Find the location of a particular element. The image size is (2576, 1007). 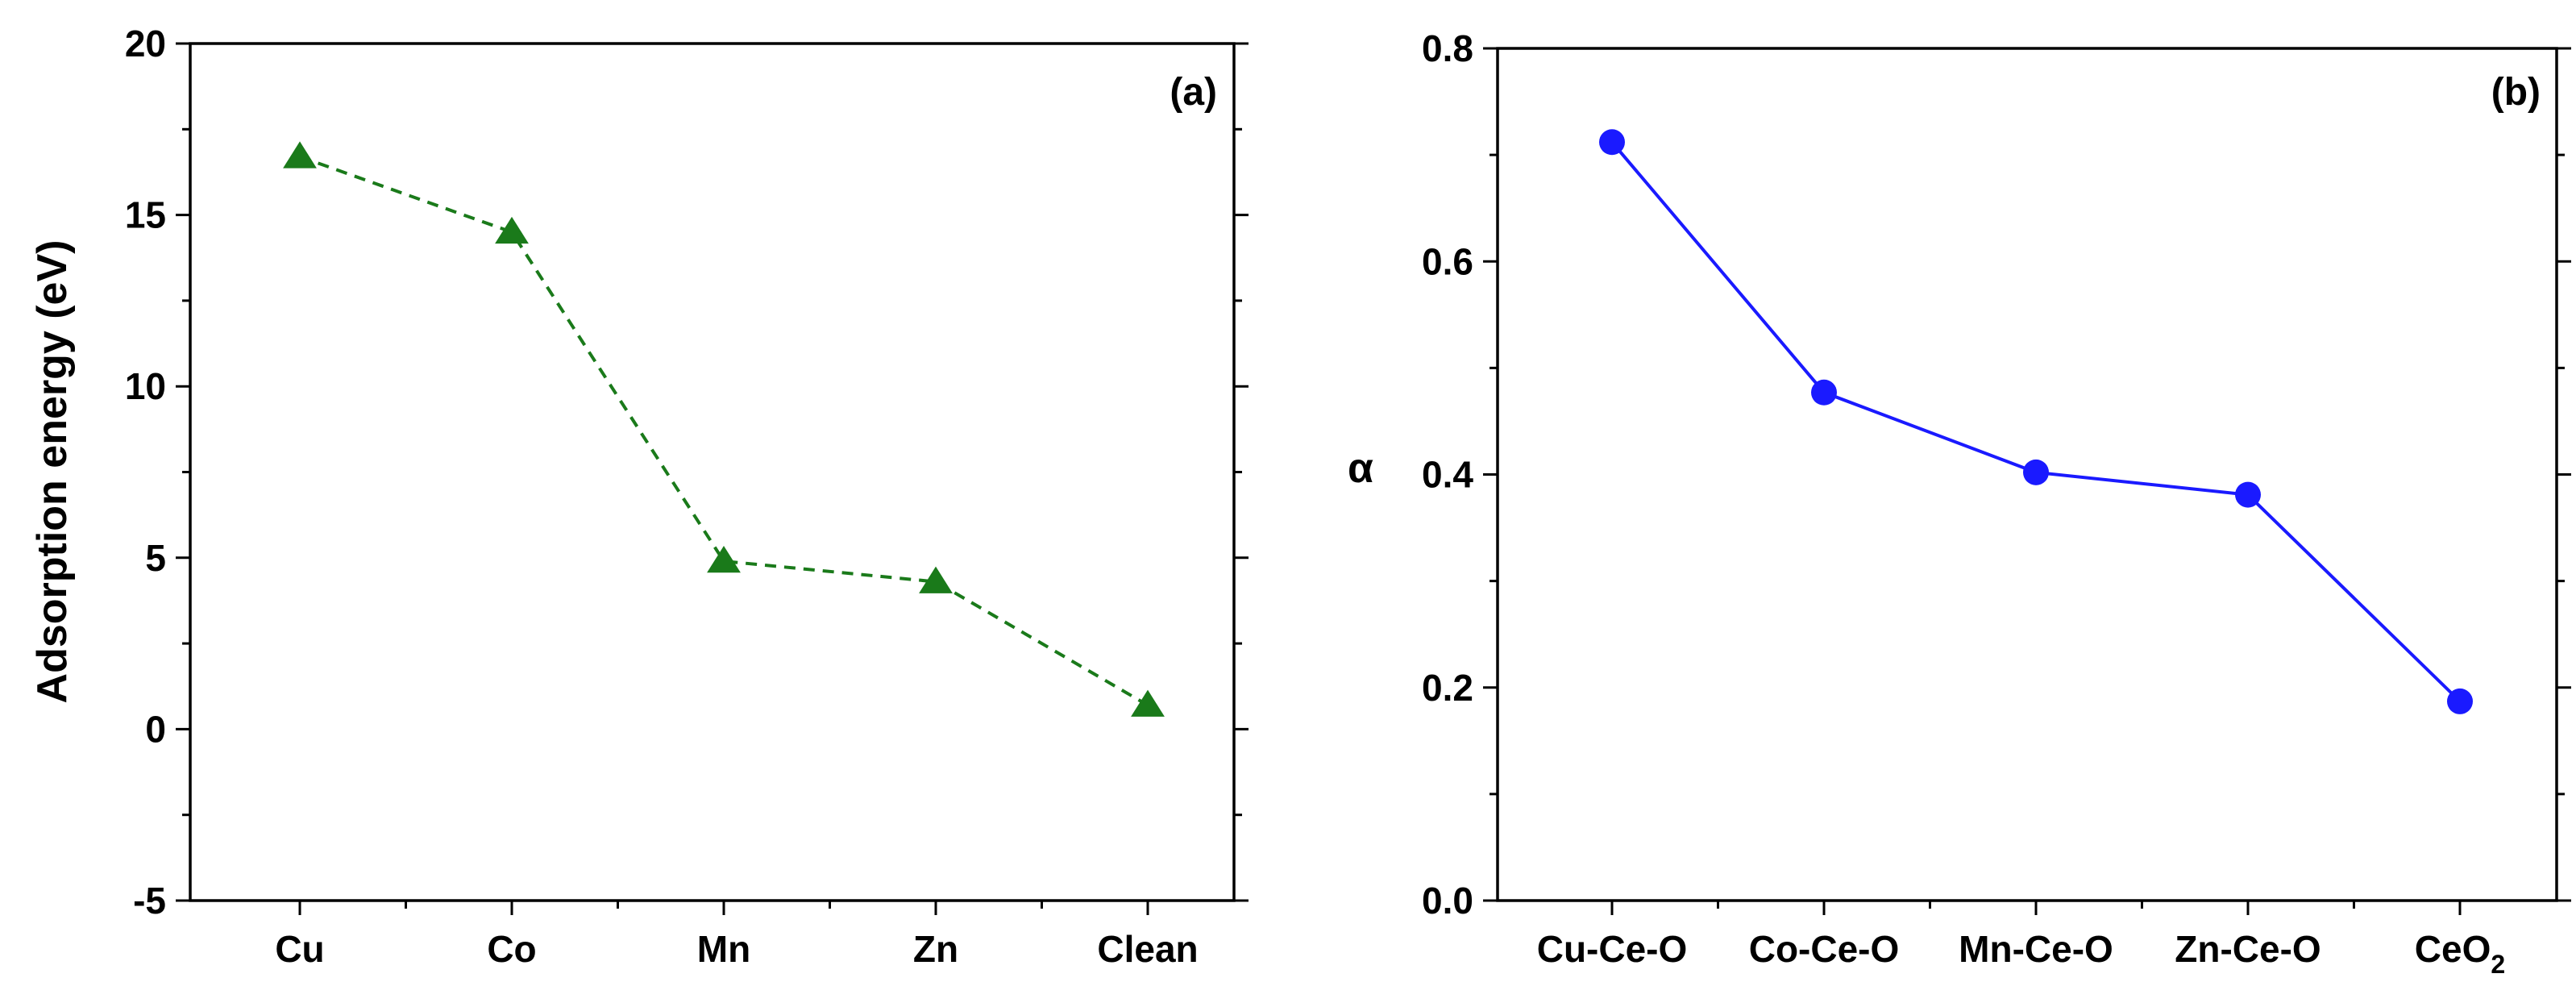

x-tick-label: Cu is located at coordinates (299, 949).